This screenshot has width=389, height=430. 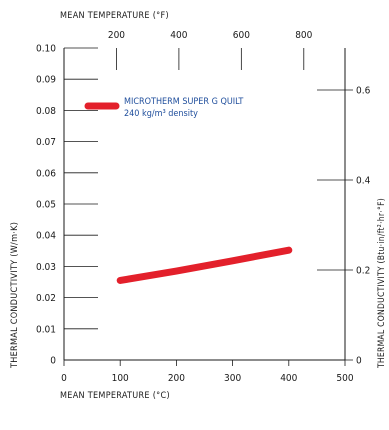 I want to click on x-tick-label: 100, so click(x=120, y=378).